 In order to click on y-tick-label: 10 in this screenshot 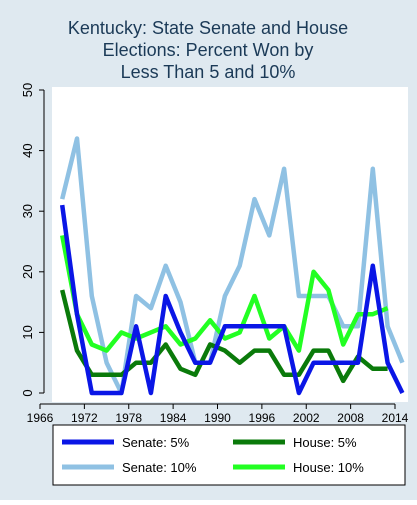, I will do `click(27, 332)`.